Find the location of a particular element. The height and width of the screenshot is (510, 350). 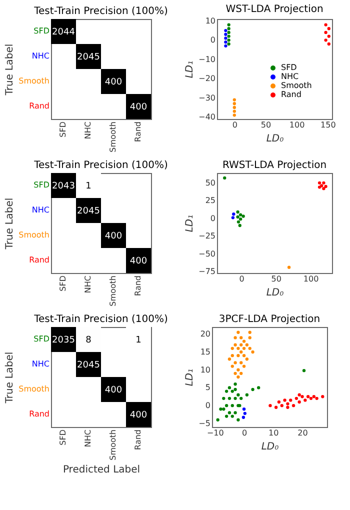

y-tick-label: −25 is located at coordinates (207, 236).